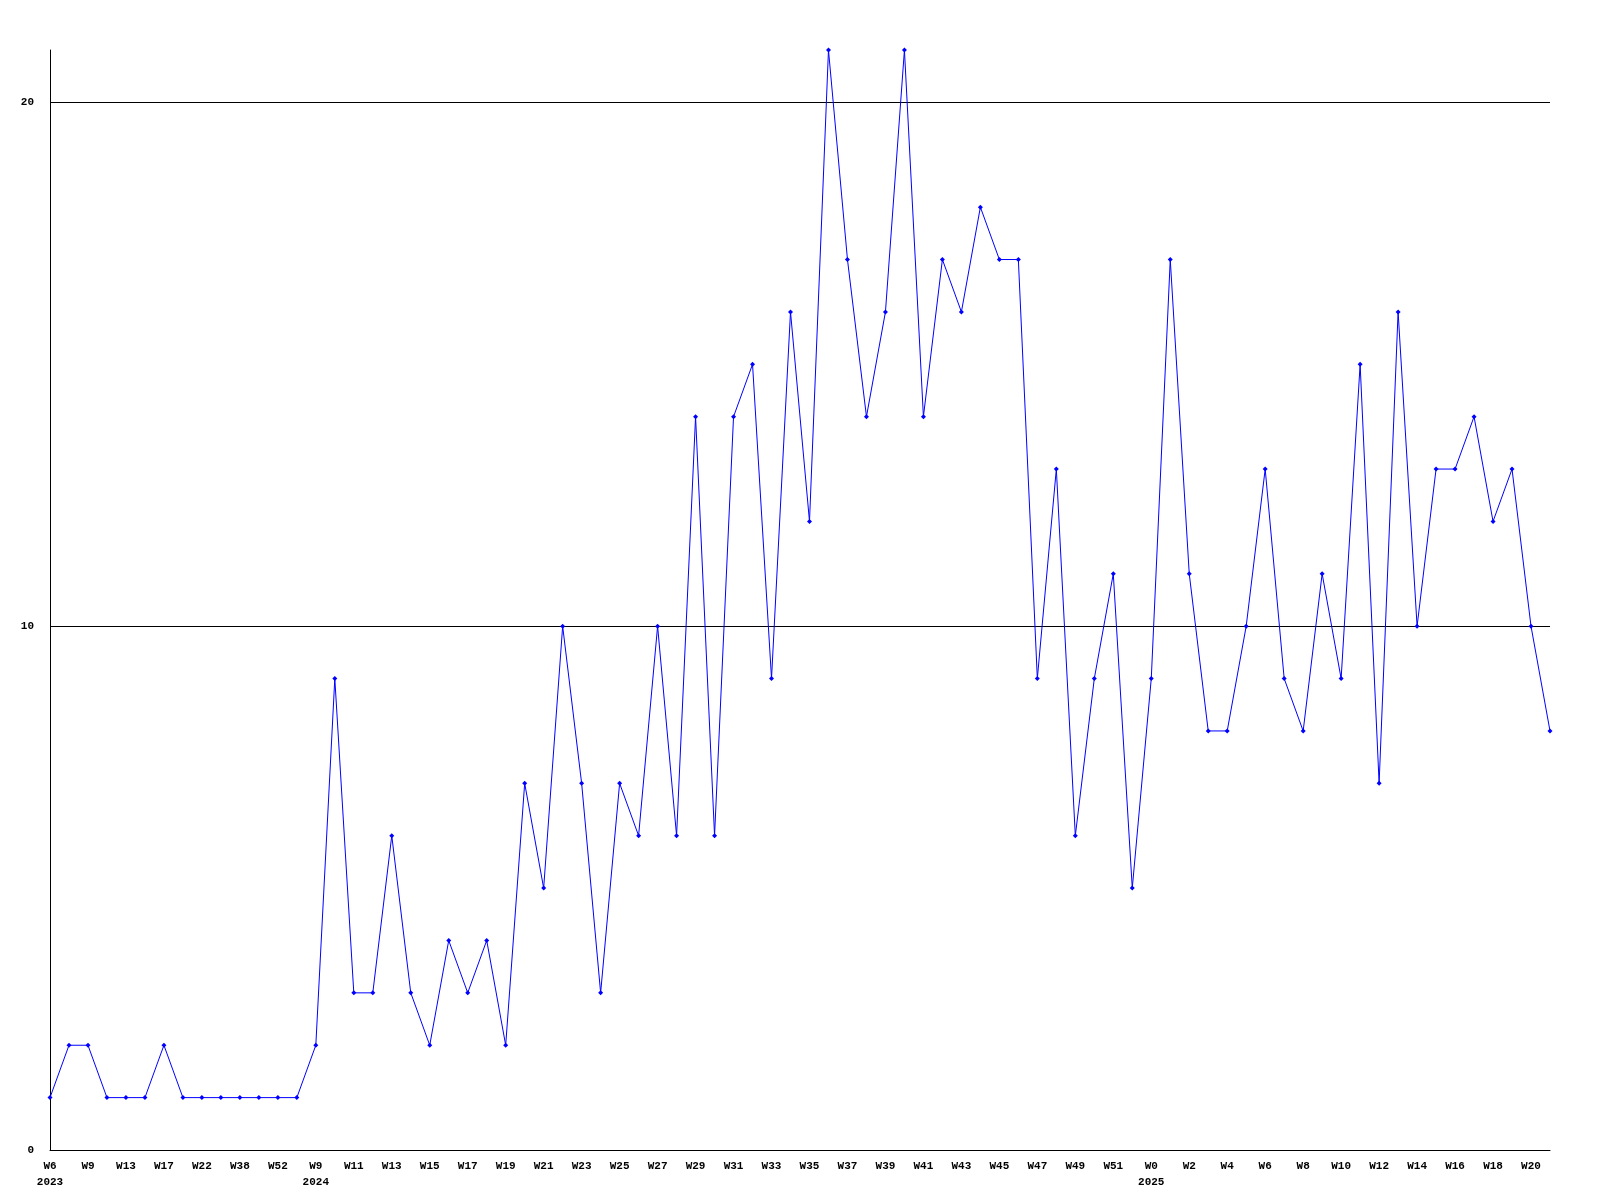  Describe the element at coordinates (885, 1166) in the screenshot. I see `x-tick-label: W39` at that location.